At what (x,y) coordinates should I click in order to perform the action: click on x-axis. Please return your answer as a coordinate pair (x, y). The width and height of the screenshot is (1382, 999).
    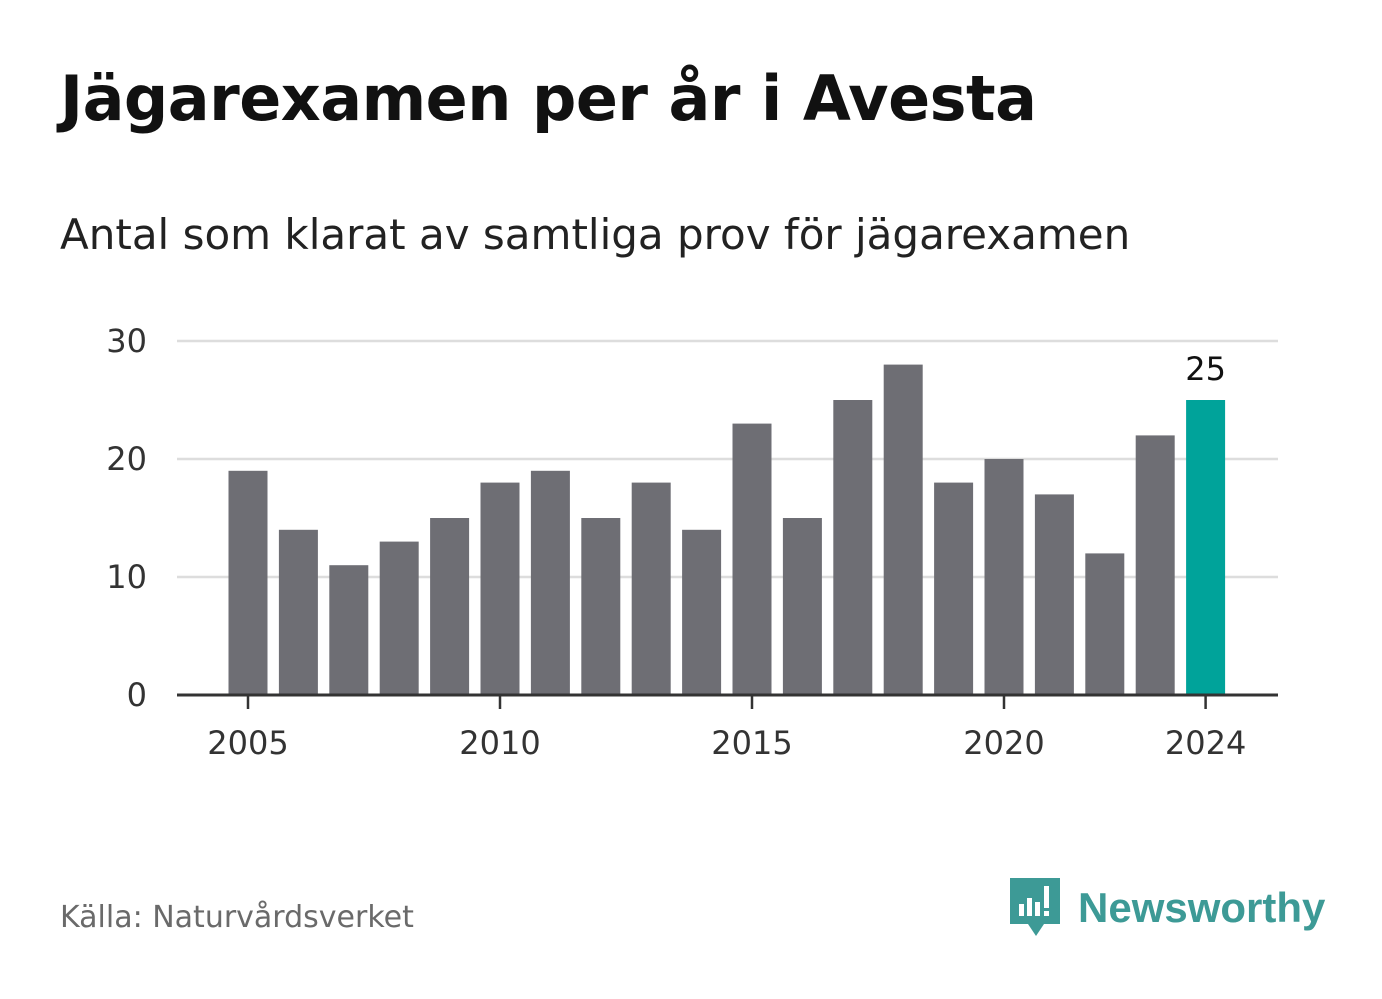
    Looking at the image, I should click on (727, 701).